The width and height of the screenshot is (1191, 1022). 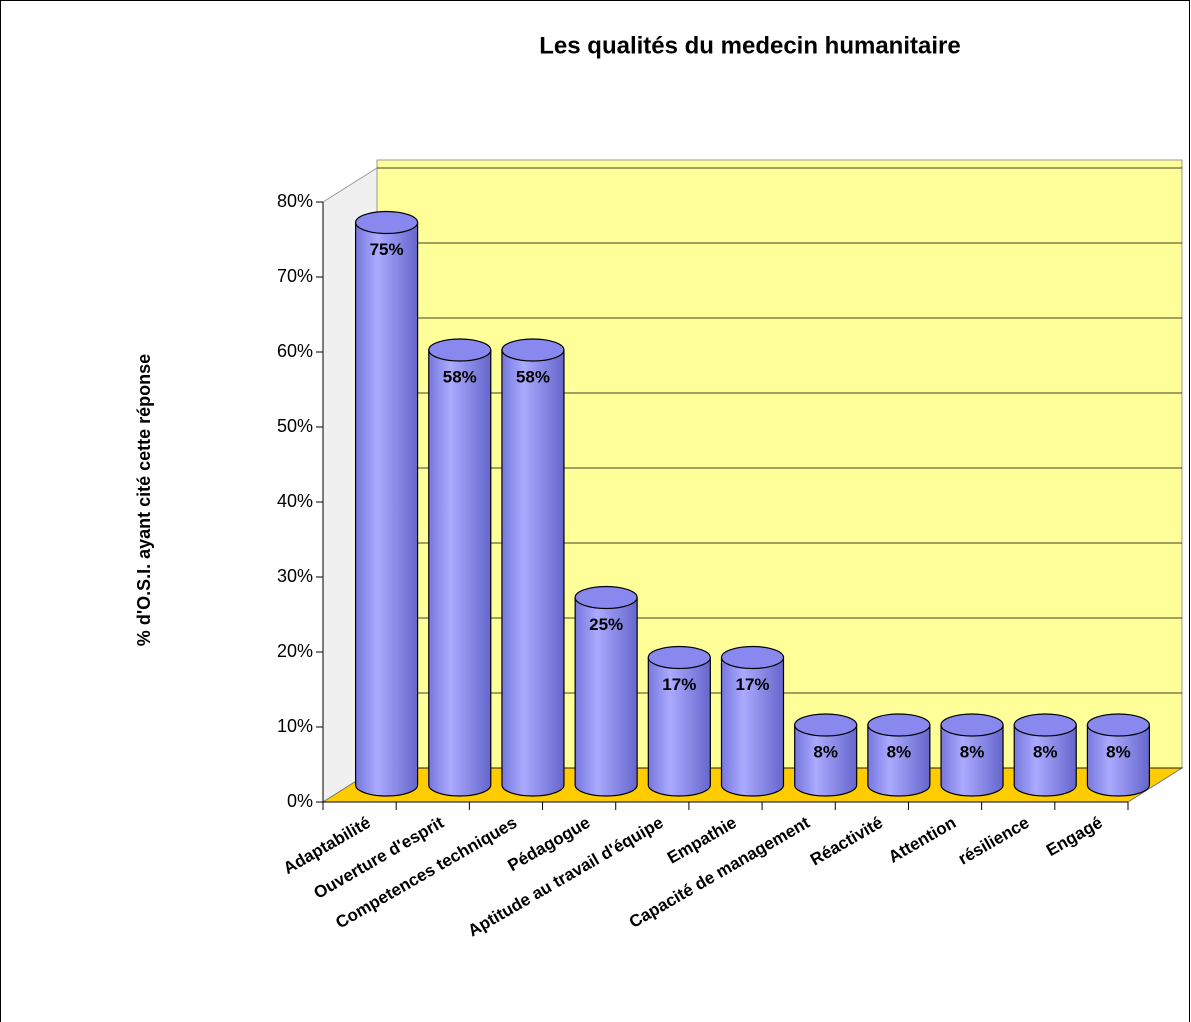 What do you see at coordinates (606, 624) in the screenshot?
I see `value-label: 25%` at bounding box center [606, 624].